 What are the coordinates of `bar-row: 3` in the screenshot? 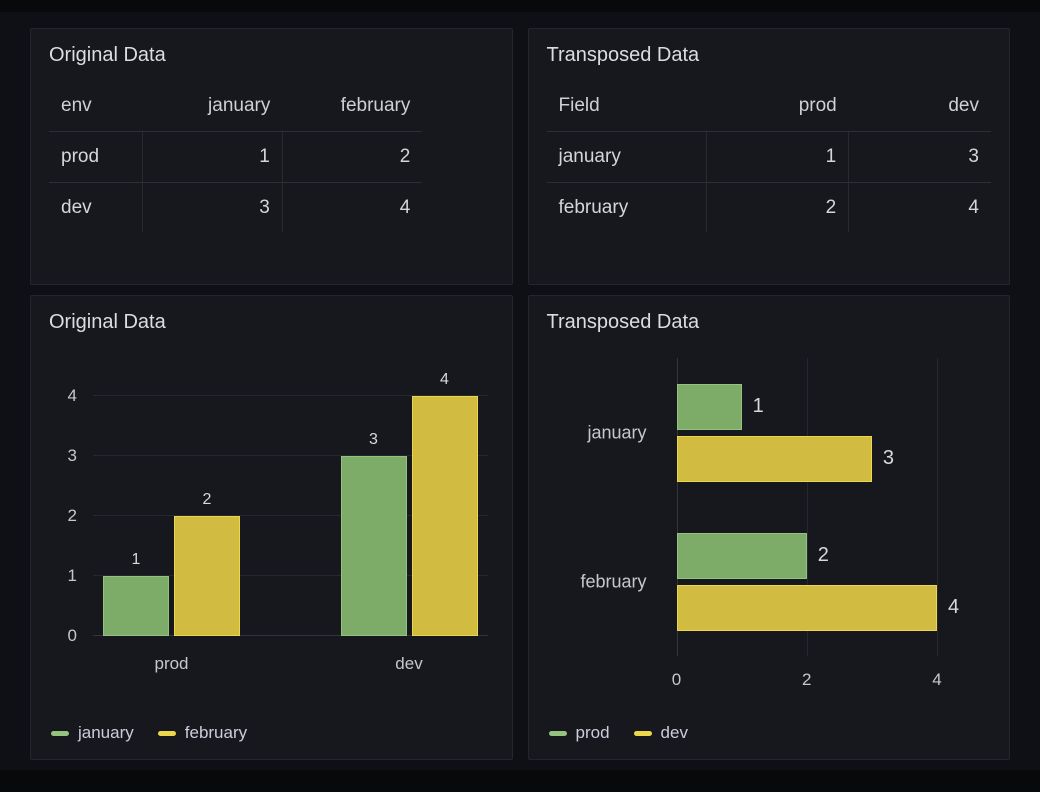 It's located at (807, 458).